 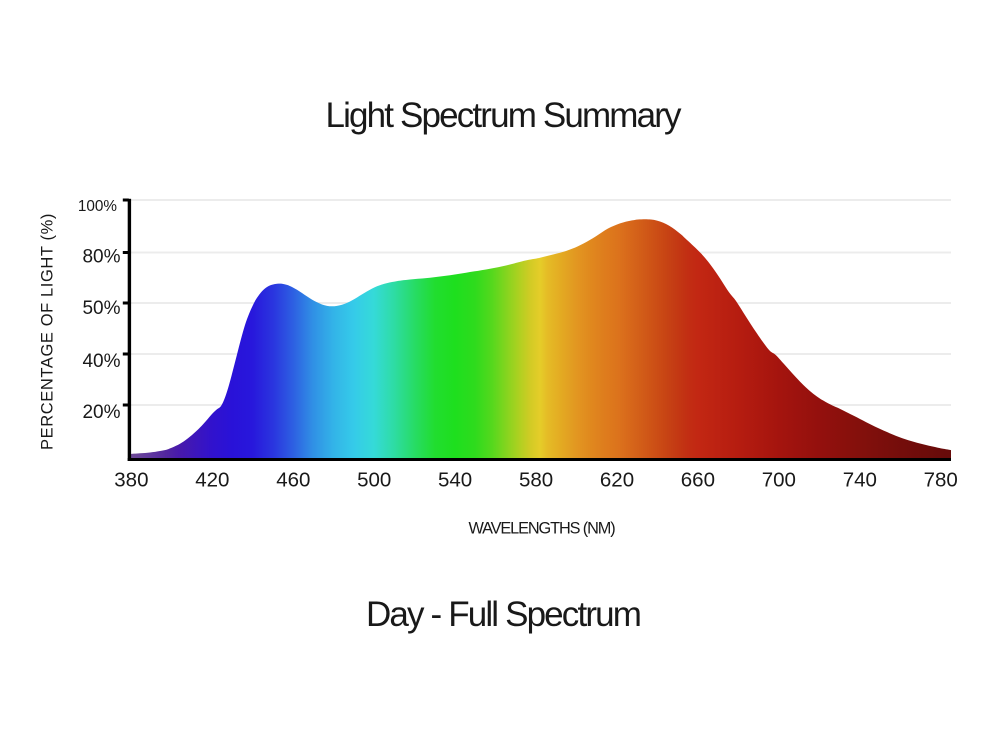 I want to click on svg-text: Day - Full Spectrum, so click(x=503, y=614).